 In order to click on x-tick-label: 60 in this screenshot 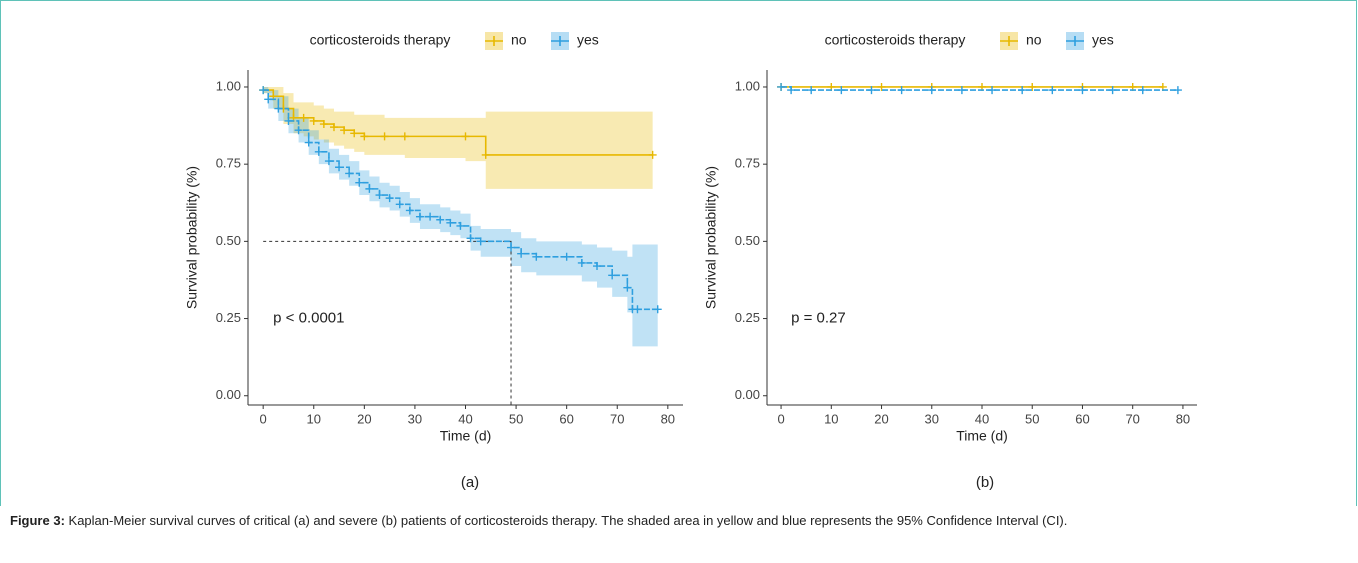, I will do `click(1082, 418)`.